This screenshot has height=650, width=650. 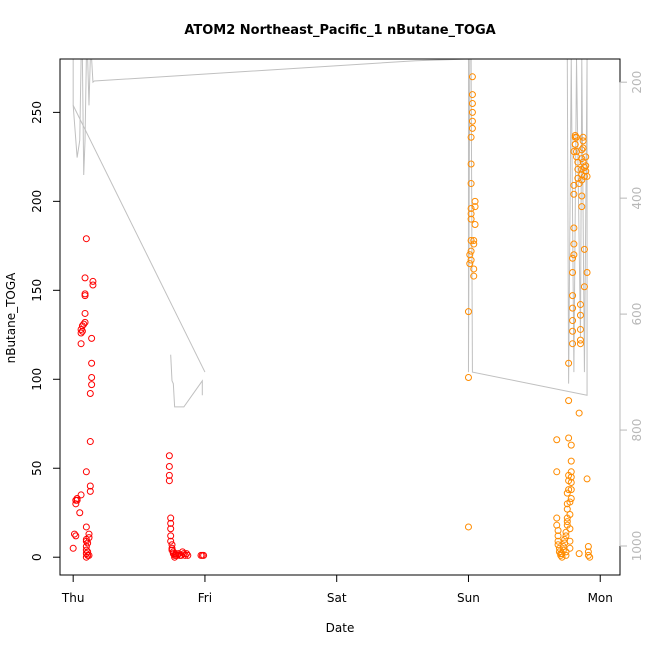 What do you see at coordinates (637, 198) in the screenshot?
I see `y2-tick-label: 400` at bounding box center [637, 198].